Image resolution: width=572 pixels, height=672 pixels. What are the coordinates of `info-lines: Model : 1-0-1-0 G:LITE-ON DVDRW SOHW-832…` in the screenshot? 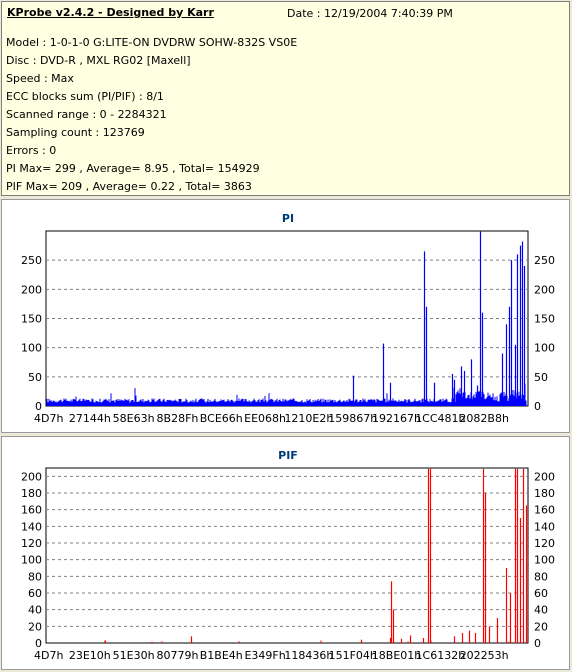 It's located at (151, 115).